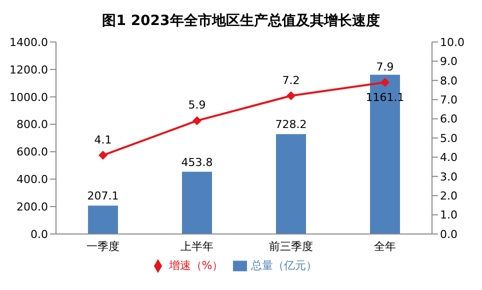  Describe the element at coordinates (449, 138) in the screenshot. I see `y2-tick-label: 5.0` at that location.